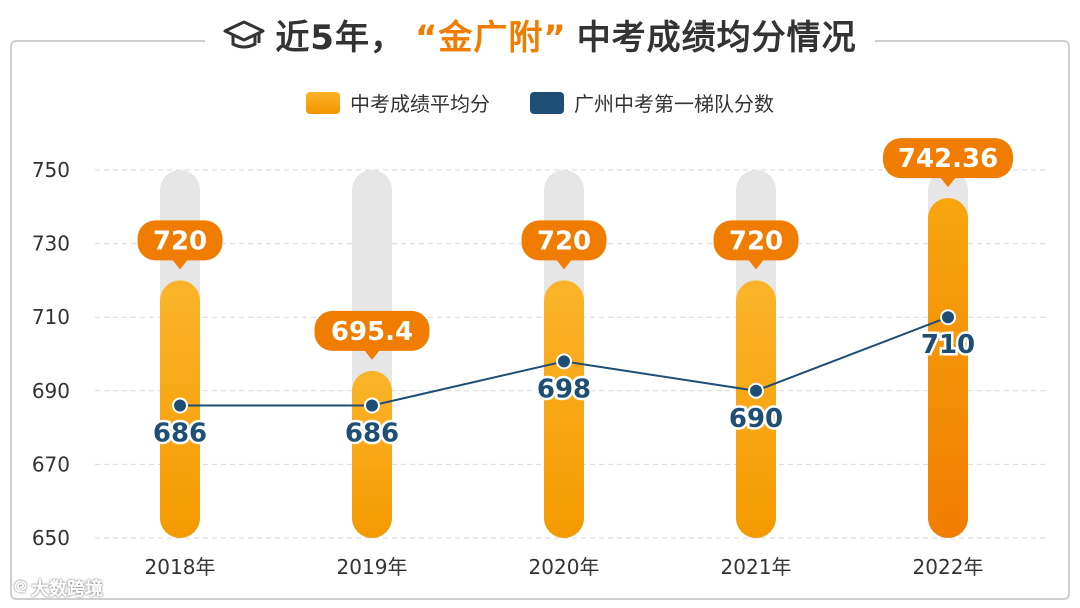 Image resolution: width=1080 pixels, height=608 pixels. What do you see at coordinates (51, 317) in the screenshot?
I see `y-tick-label: 710` at bounding box center [51, 317].